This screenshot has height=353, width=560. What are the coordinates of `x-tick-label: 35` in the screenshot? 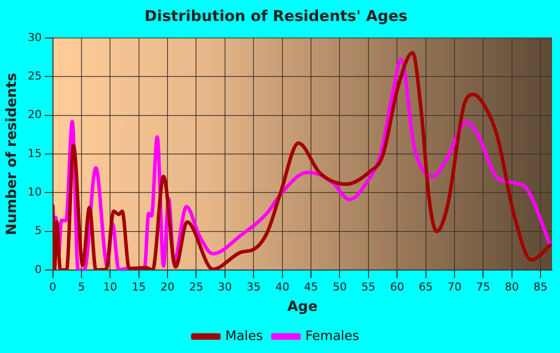 It's located at (253, 287).